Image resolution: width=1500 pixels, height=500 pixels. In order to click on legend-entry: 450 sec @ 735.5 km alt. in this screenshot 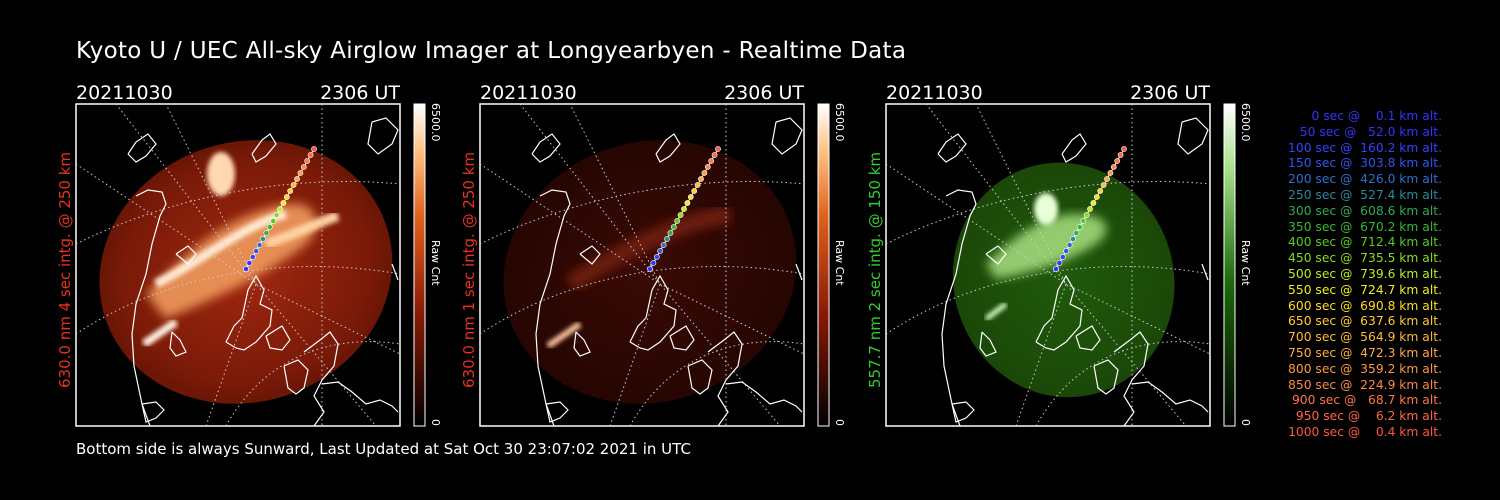, I will do `click(1365, 258)`.